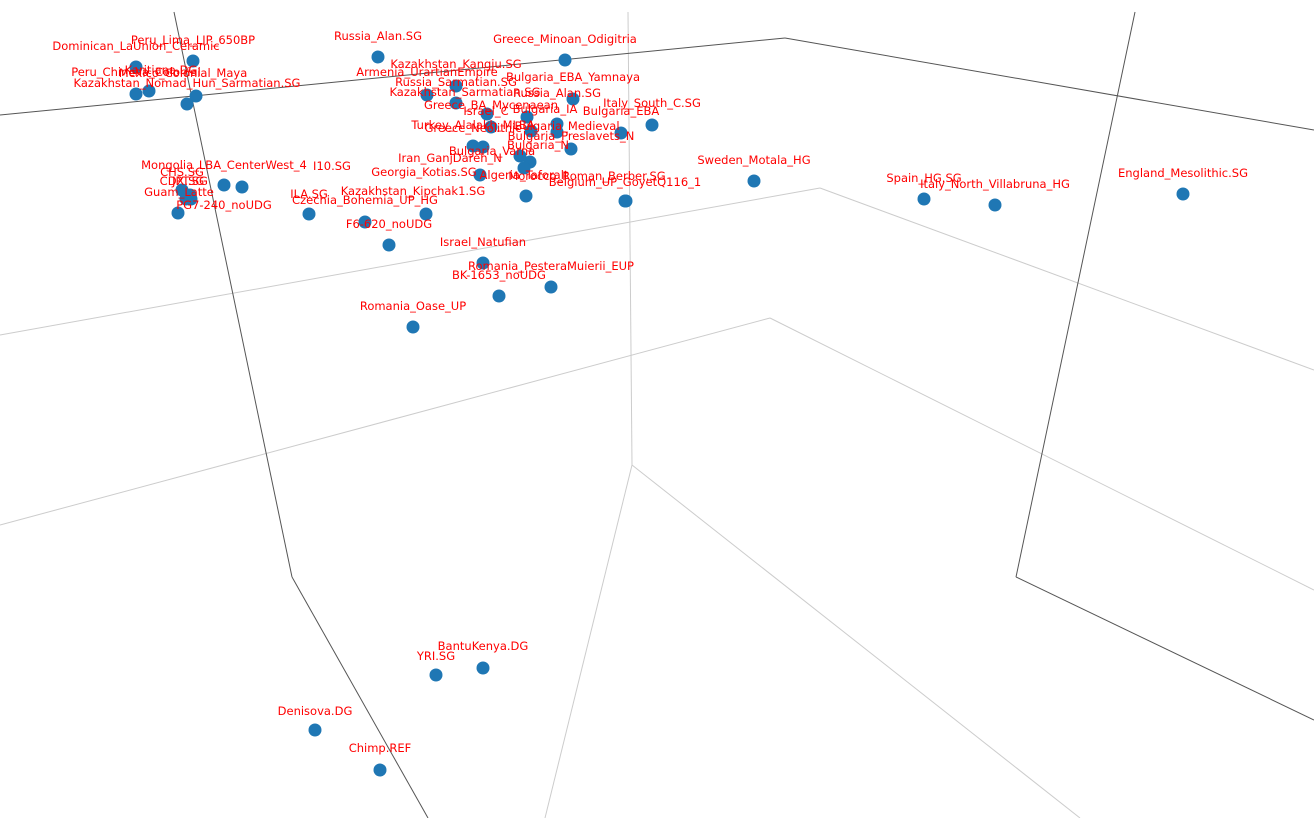 Image resolution: width=1314 pixels, height=818 pixels. What do you see at coordinates (472, 128) in the screenshot?
I see `data-point-label: Greece_Neolithic` at bounding box center [472, 128].